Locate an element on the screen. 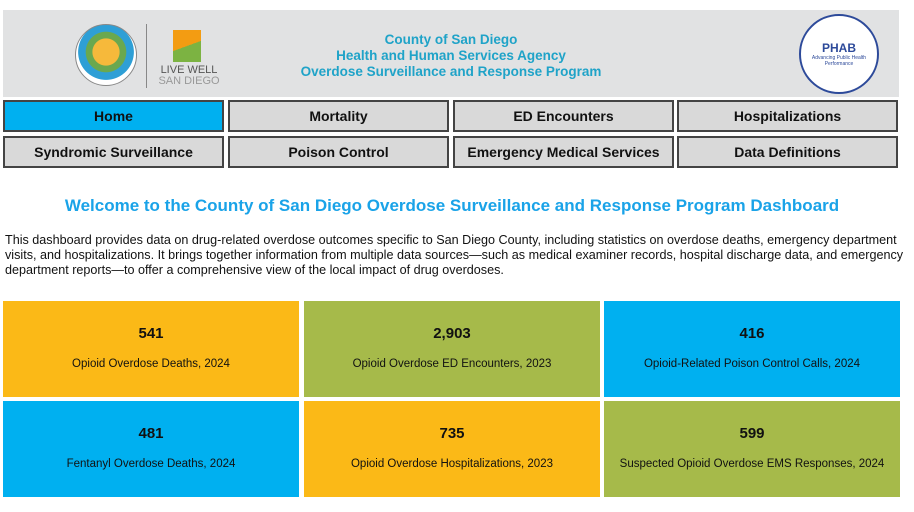  live-well-logo: LIVE WELL SAN DIEGO is located at coordinates (189, 76).